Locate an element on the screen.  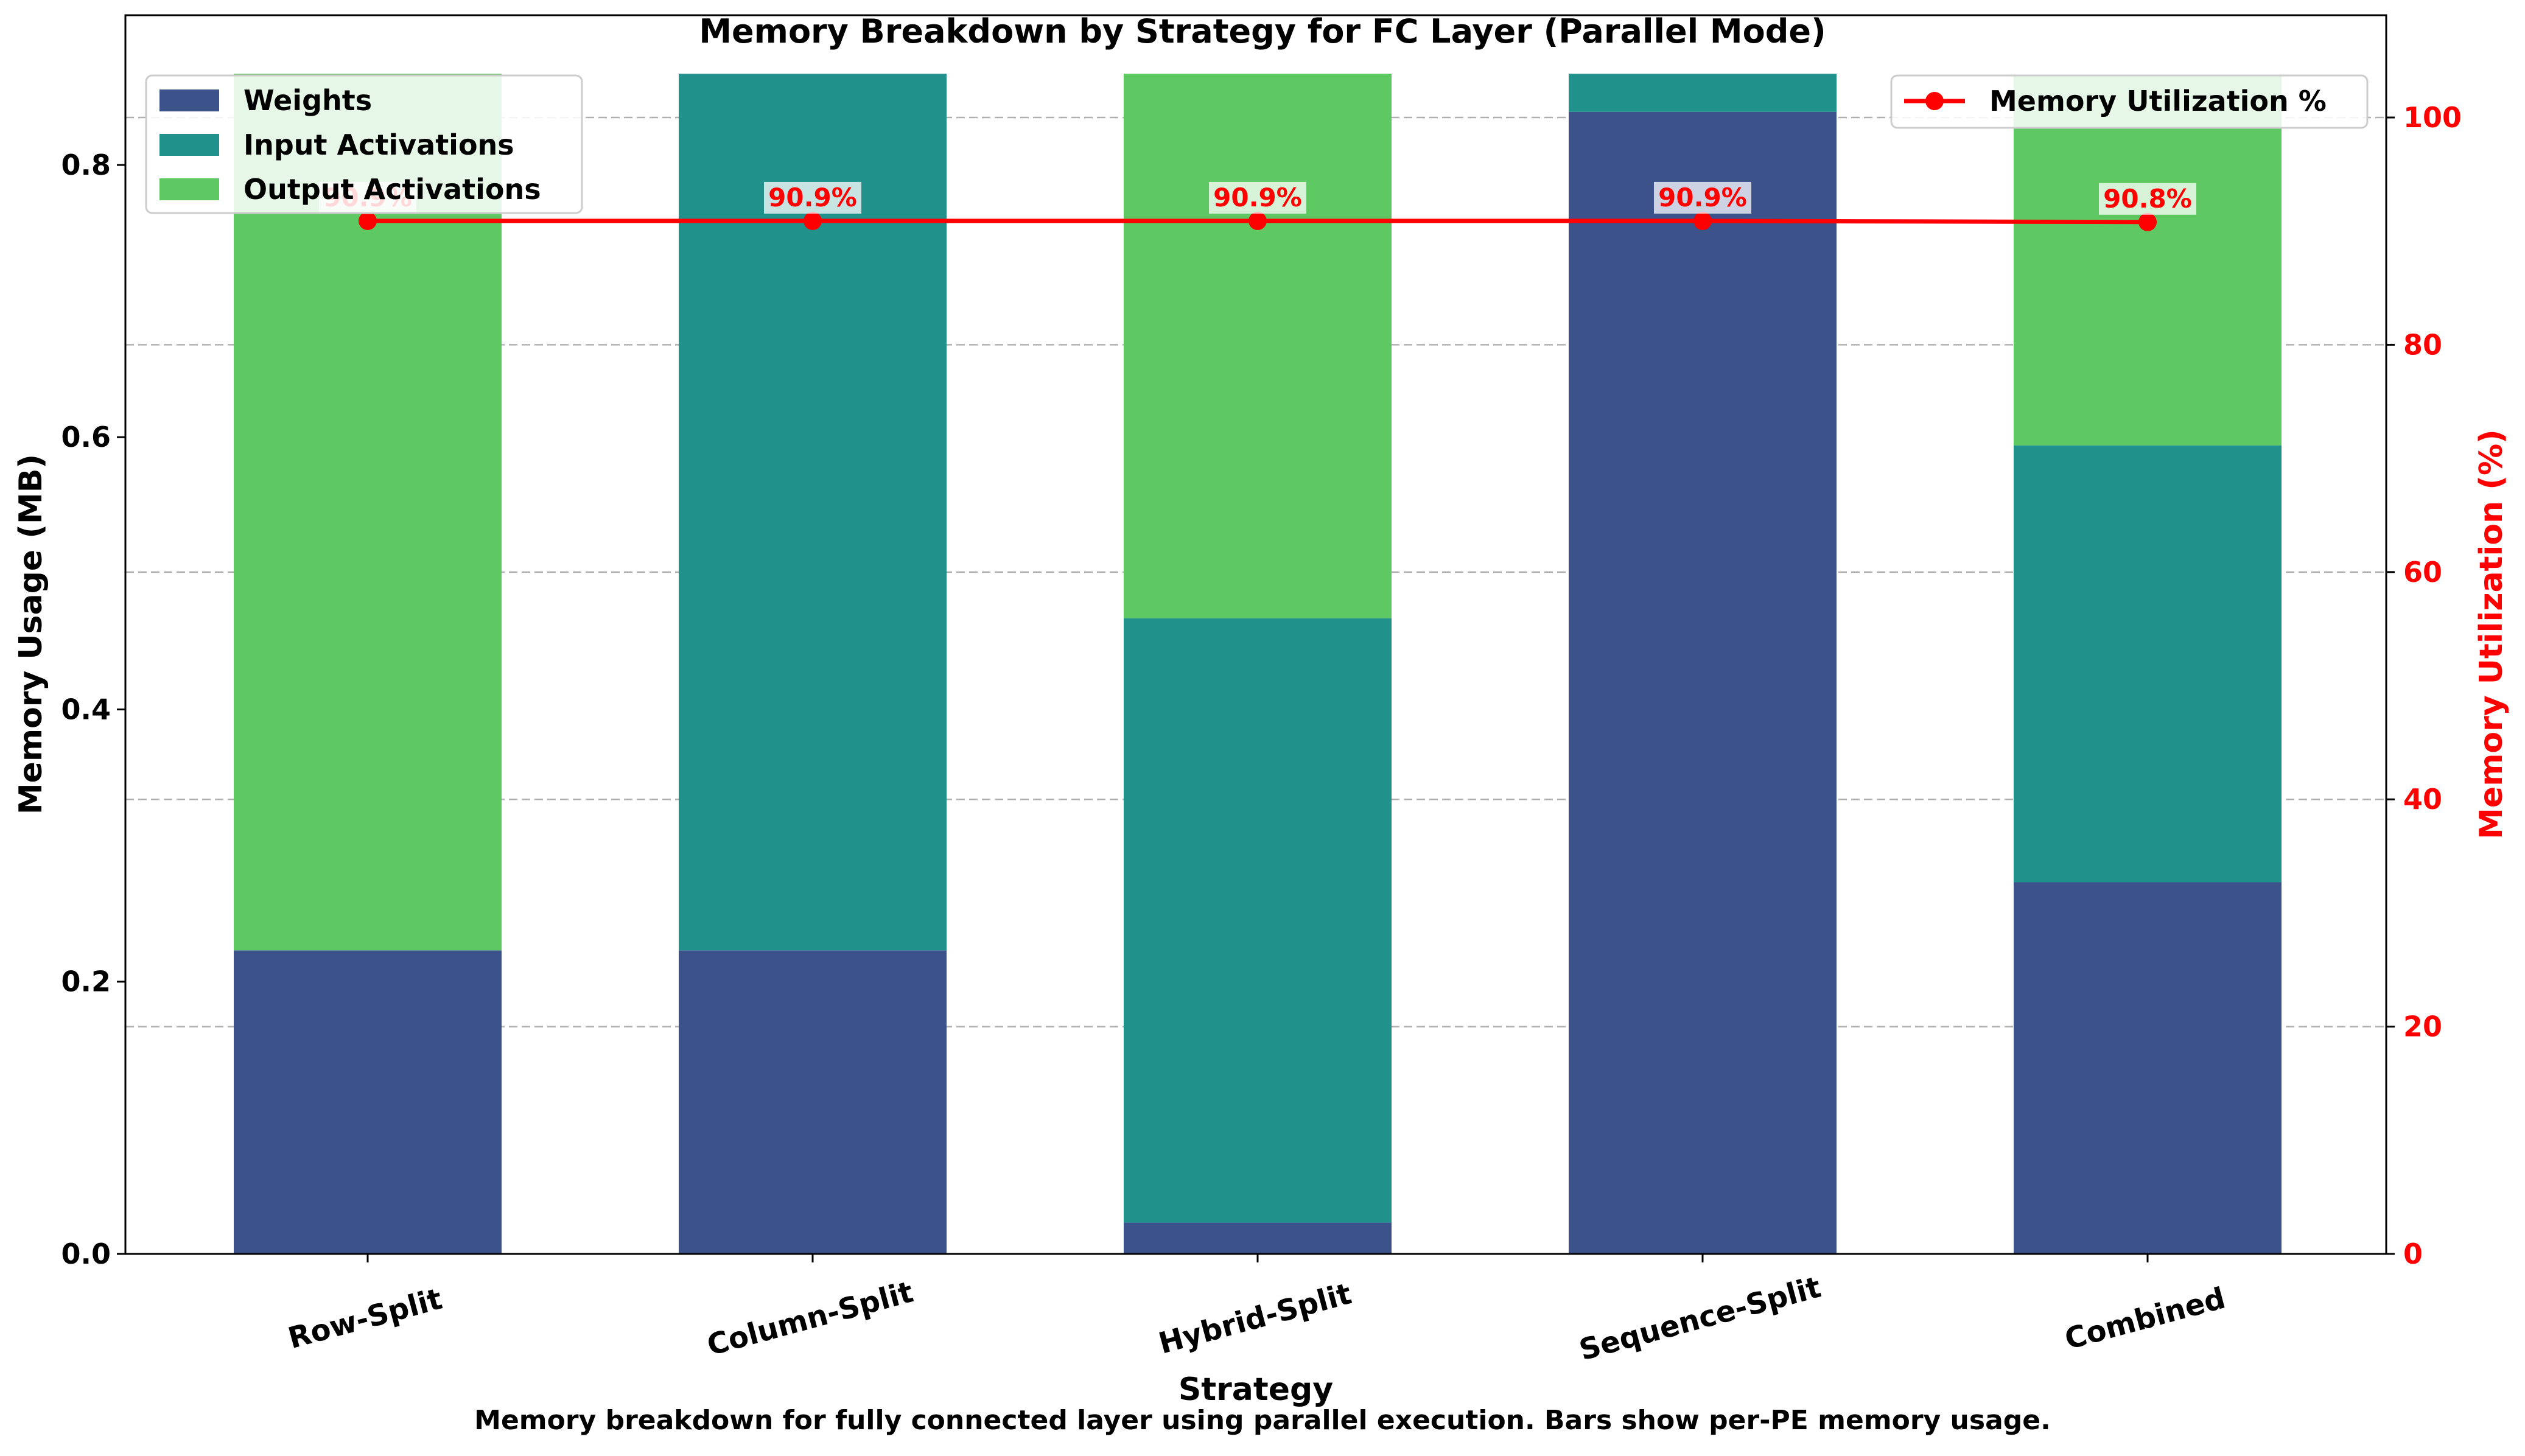
y-axis-left: 0.0 0.2 0.4 0.6 0.8 is located at coordinates (93, 710).